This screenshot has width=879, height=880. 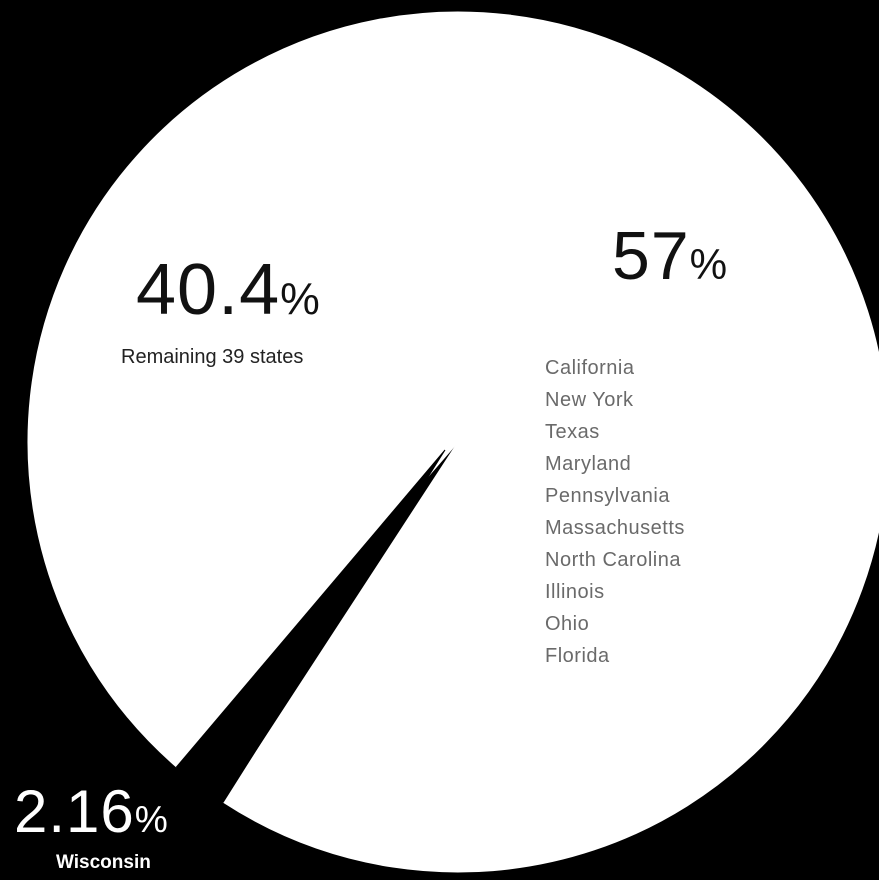 What do you see at coordinates (572, 432) in the screenshot?
I see `state-name: Texas` at bounding box center [572, 432].